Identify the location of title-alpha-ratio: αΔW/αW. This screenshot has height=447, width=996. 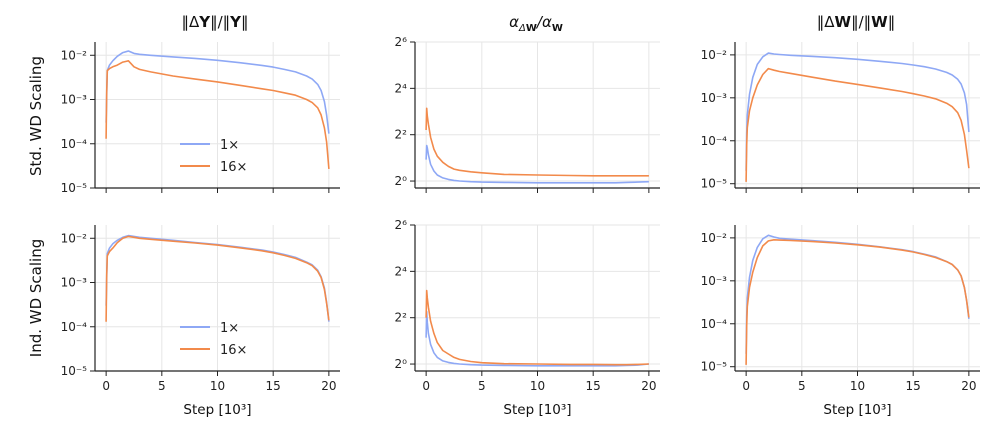
(536, 23).